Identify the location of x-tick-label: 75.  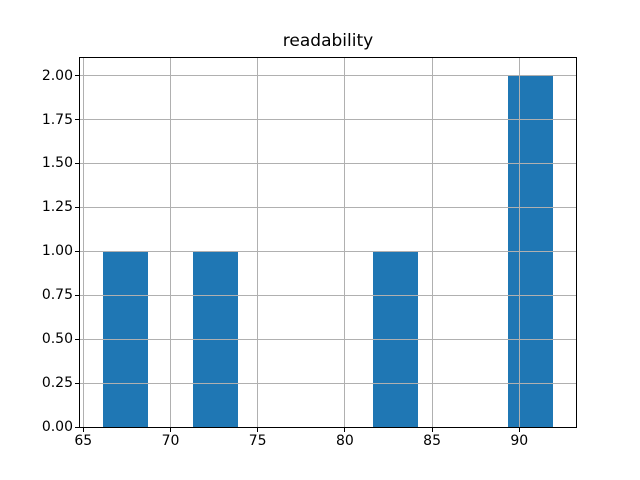
(257, 441).